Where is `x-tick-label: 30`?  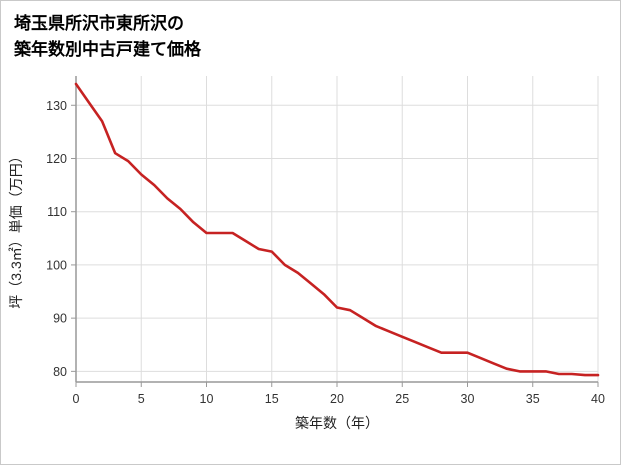
x-tick-label: 30 is located at coordinates (468, 399).